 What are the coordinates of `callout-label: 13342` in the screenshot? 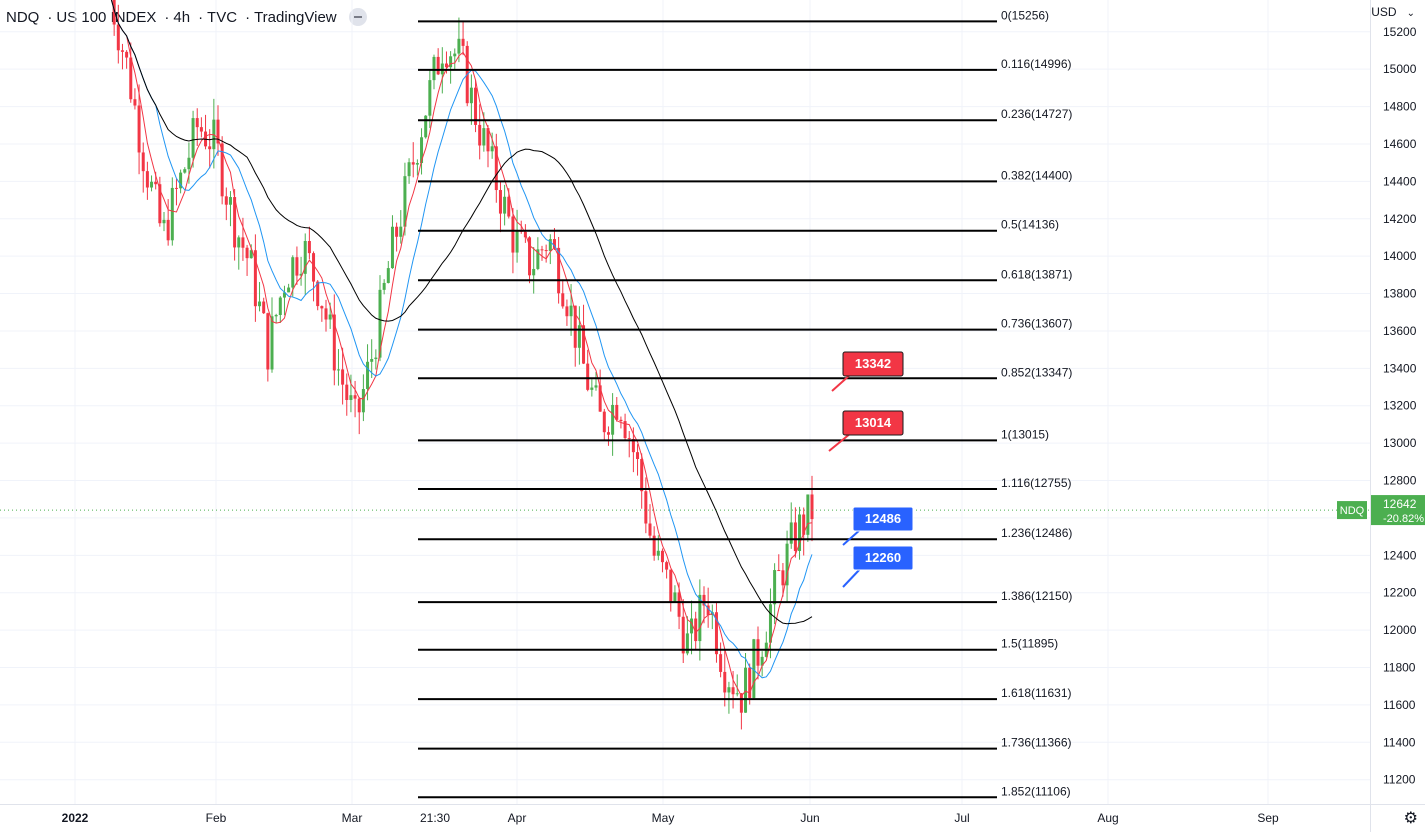 It's located at (873, 363).